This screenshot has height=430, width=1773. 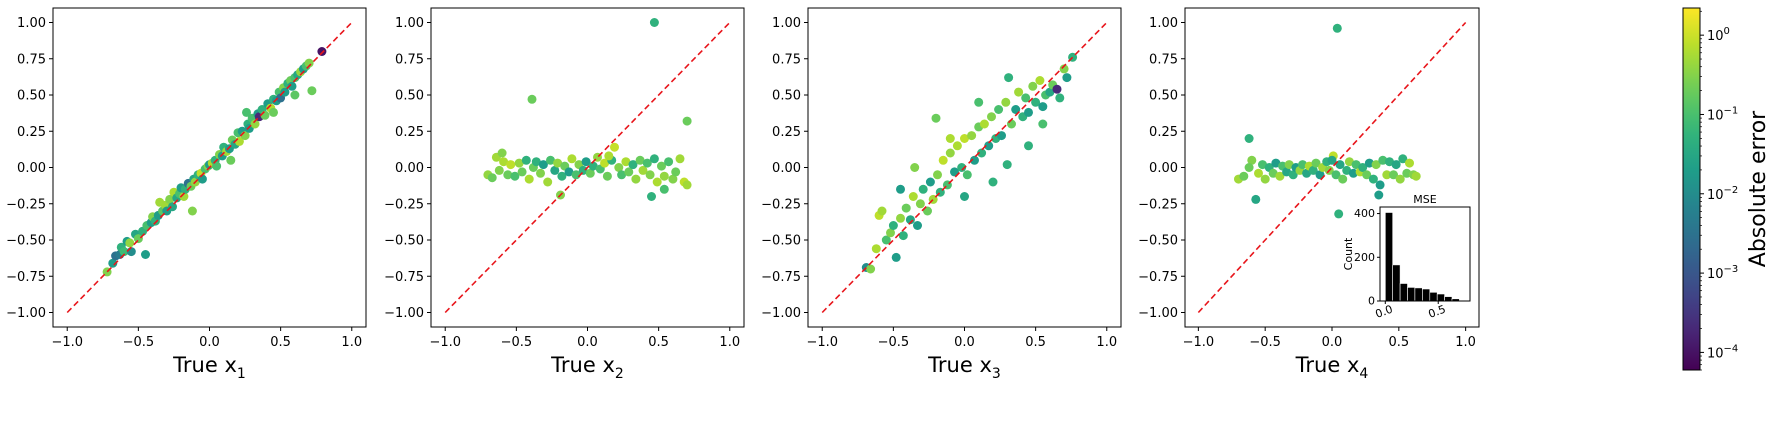 What do you see at coordinates (409, 23) in the screenshot?
I see `y-tick-label: 1.00` at bounding box center [409, 23].